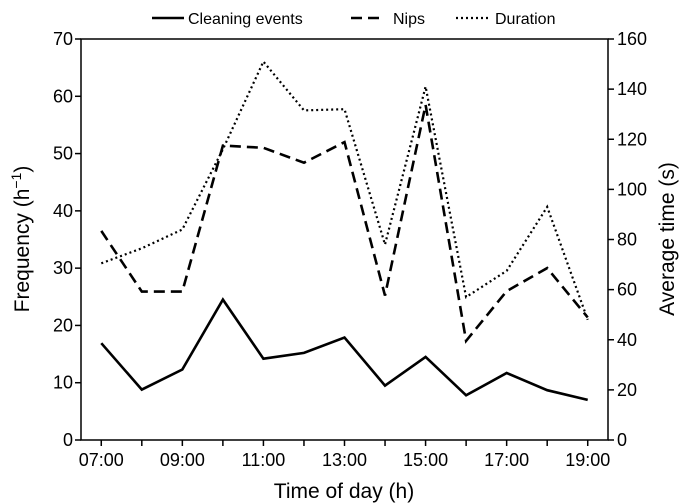  What do you see at coordinates (63, 154) in the screenshot?
I see `y-left-tick-label: 50` at bounding box center [63, 154].